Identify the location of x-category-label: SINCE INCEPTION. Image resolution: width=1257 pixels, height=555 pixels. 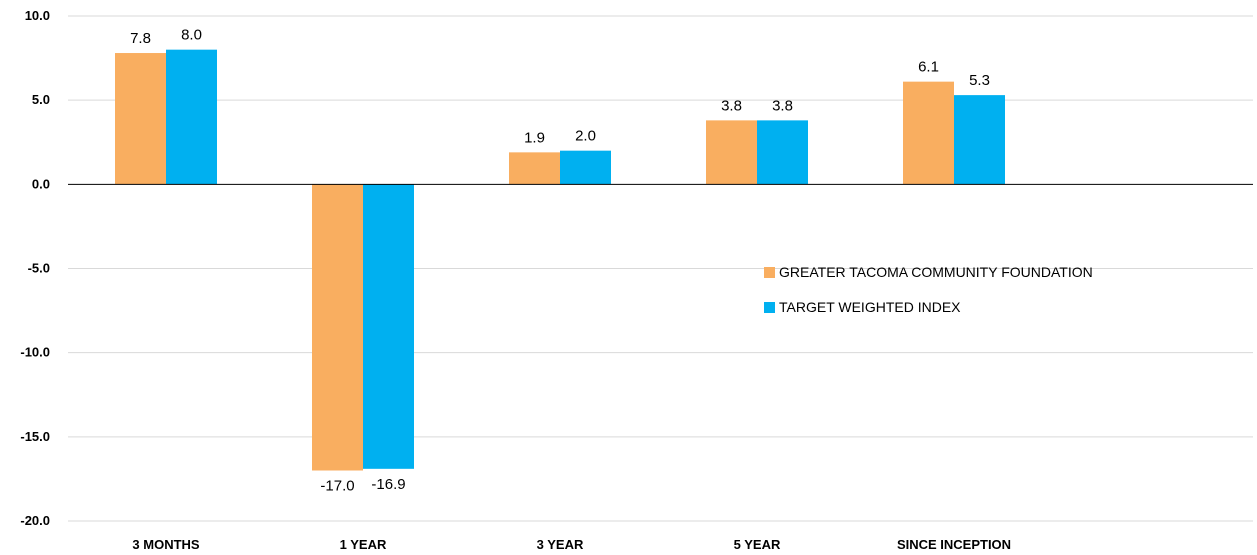
(954, 544).